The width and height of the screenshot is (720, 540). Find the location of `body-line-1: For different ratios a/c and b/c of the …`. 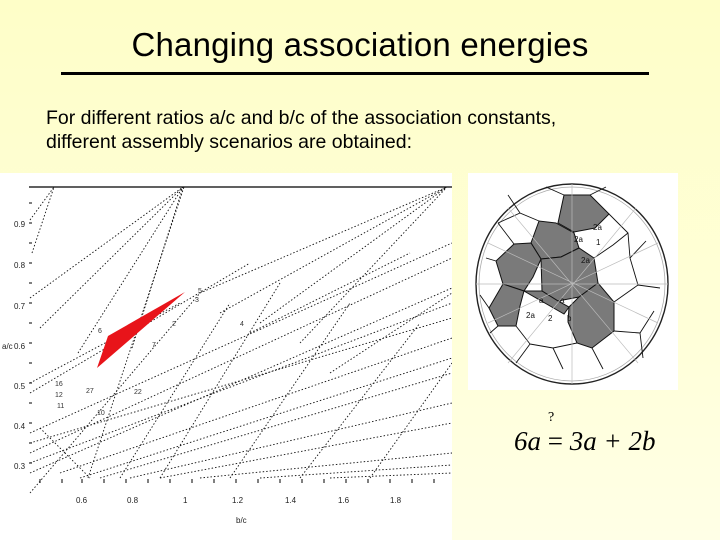

body-line-1: For different ratios a/c and b/c of the … is located at coordinates (301, 118).